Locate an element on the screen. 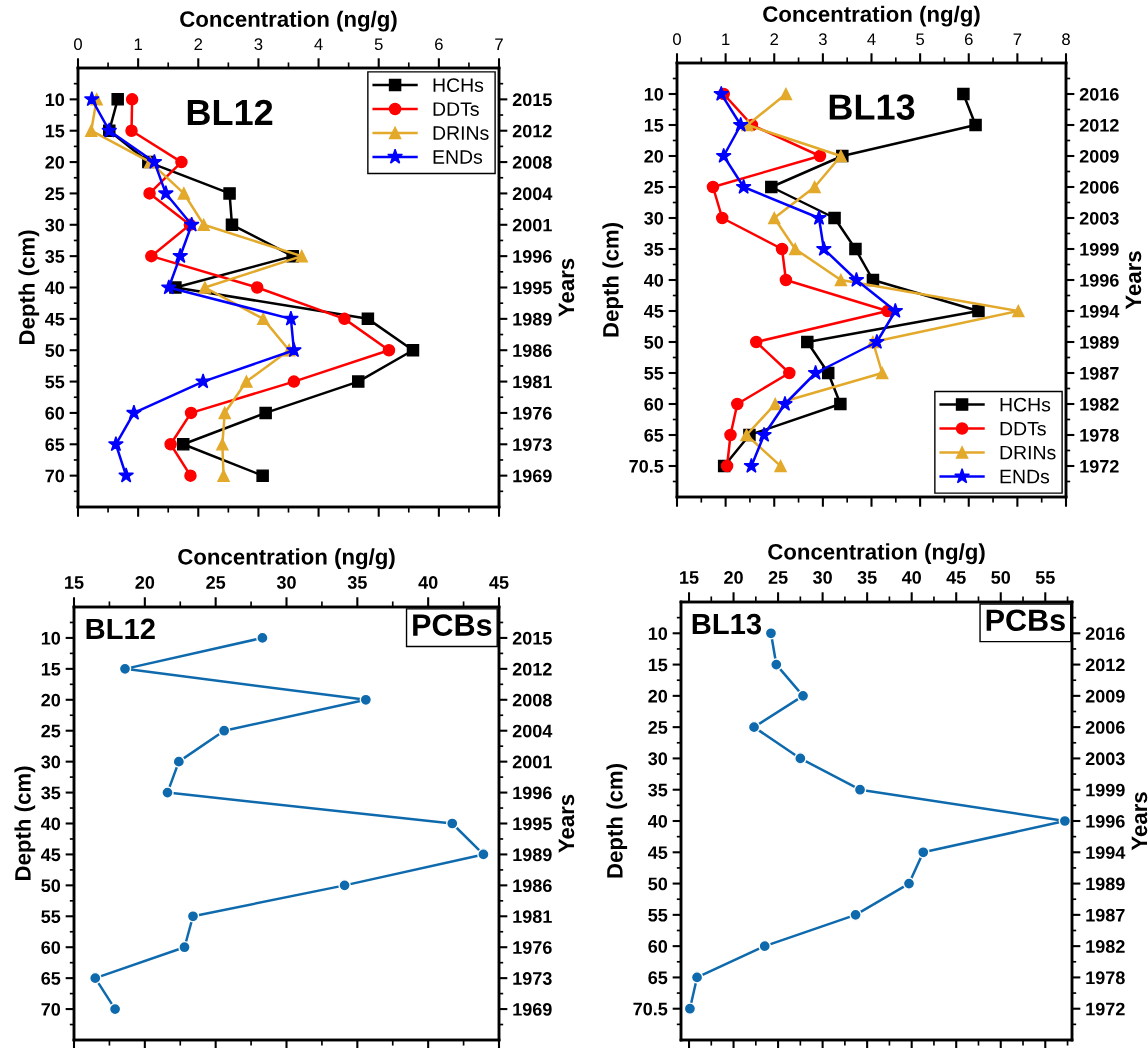  x-tick-label: 8 is located at coordinates (1066, 39).